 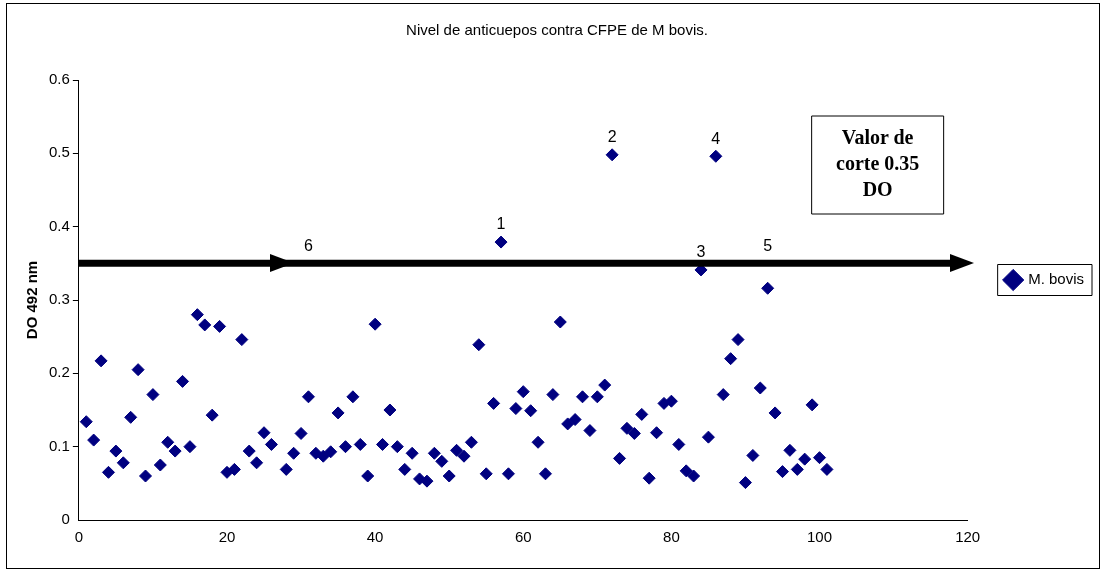 I want to click on x-tick-label: 60, so click(x=523, y=537).